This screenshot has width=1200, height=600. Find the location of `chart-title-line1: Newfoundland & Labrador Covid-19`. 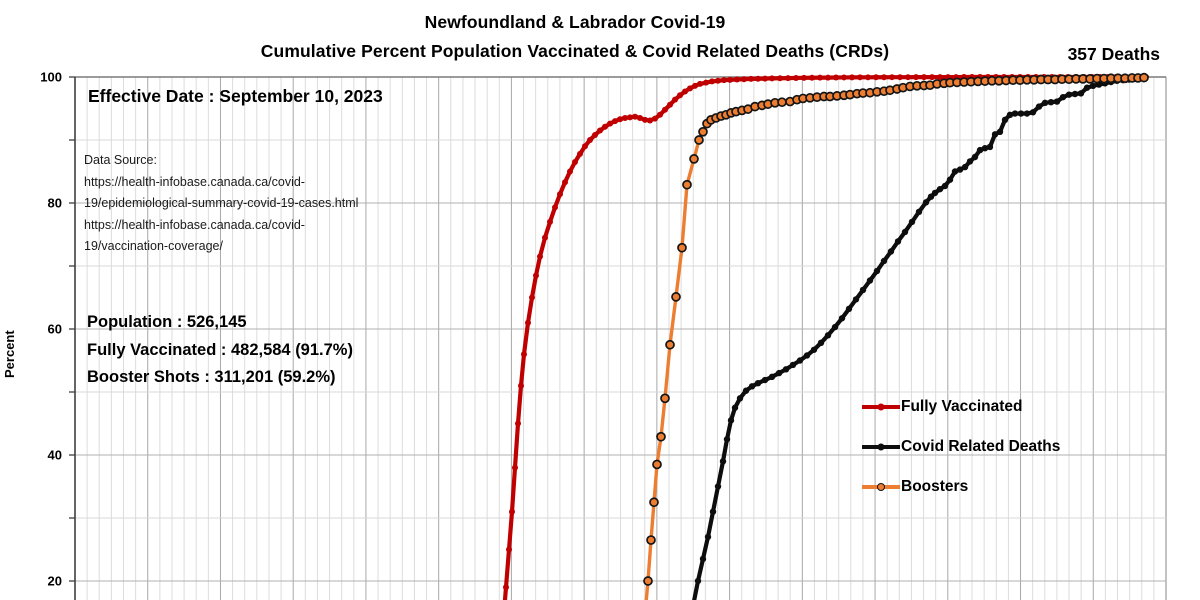

chart-title-line1: Newfoundland & Labrador Covid-19 is located at coordinates (575, 22).